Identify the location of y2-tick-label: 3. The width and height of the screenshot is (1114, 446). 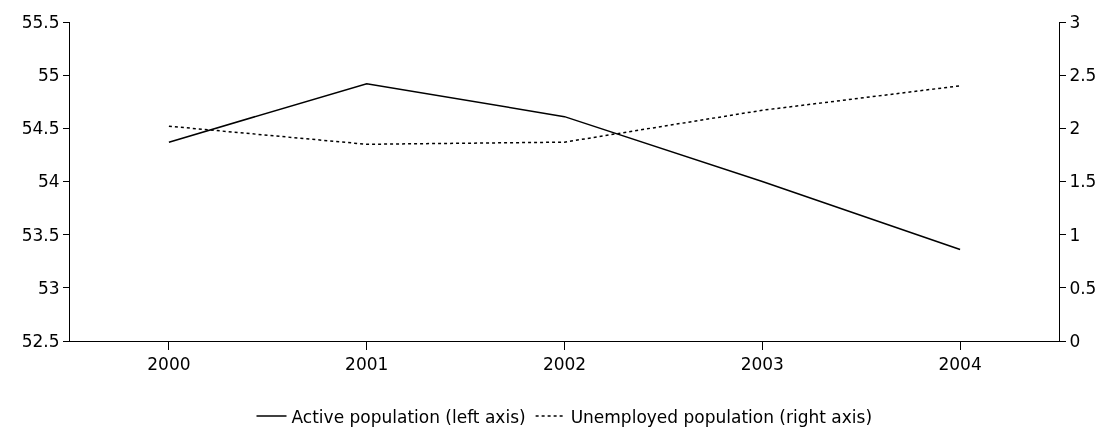
(1075, 21).